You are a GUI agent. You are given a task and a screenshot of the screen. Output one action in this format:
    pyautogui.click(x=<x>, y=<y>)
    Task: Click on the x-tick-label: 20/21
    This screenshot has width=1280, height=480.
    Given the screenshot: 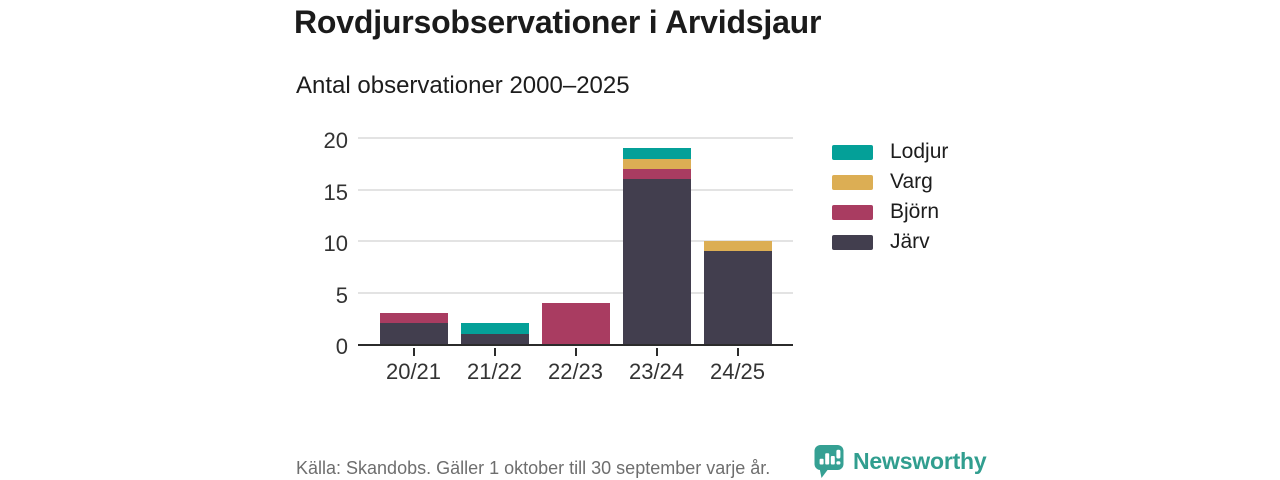 What is the action you would take?
    pyautogui.click(x=413, y=371)
    